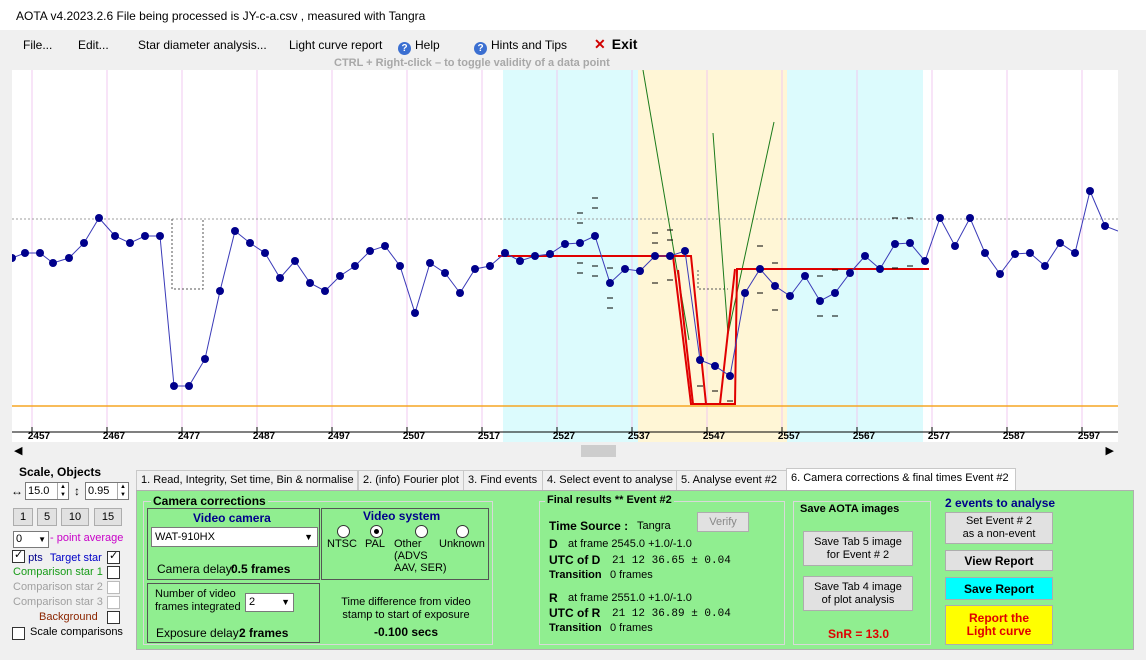 This screenshot has width=1146, height=660. Describe the element at coordinates (609, 500) in the screenshot. I see `final-results-title: Final results ** Event #2` at that location.